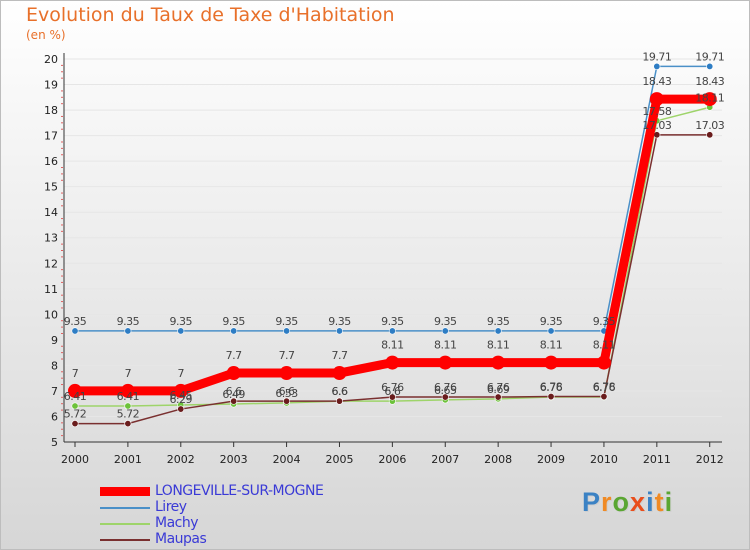  Describe the element at coordinates (51, 212) in the screenshot. I see `y-tick-label: 14` at that location.